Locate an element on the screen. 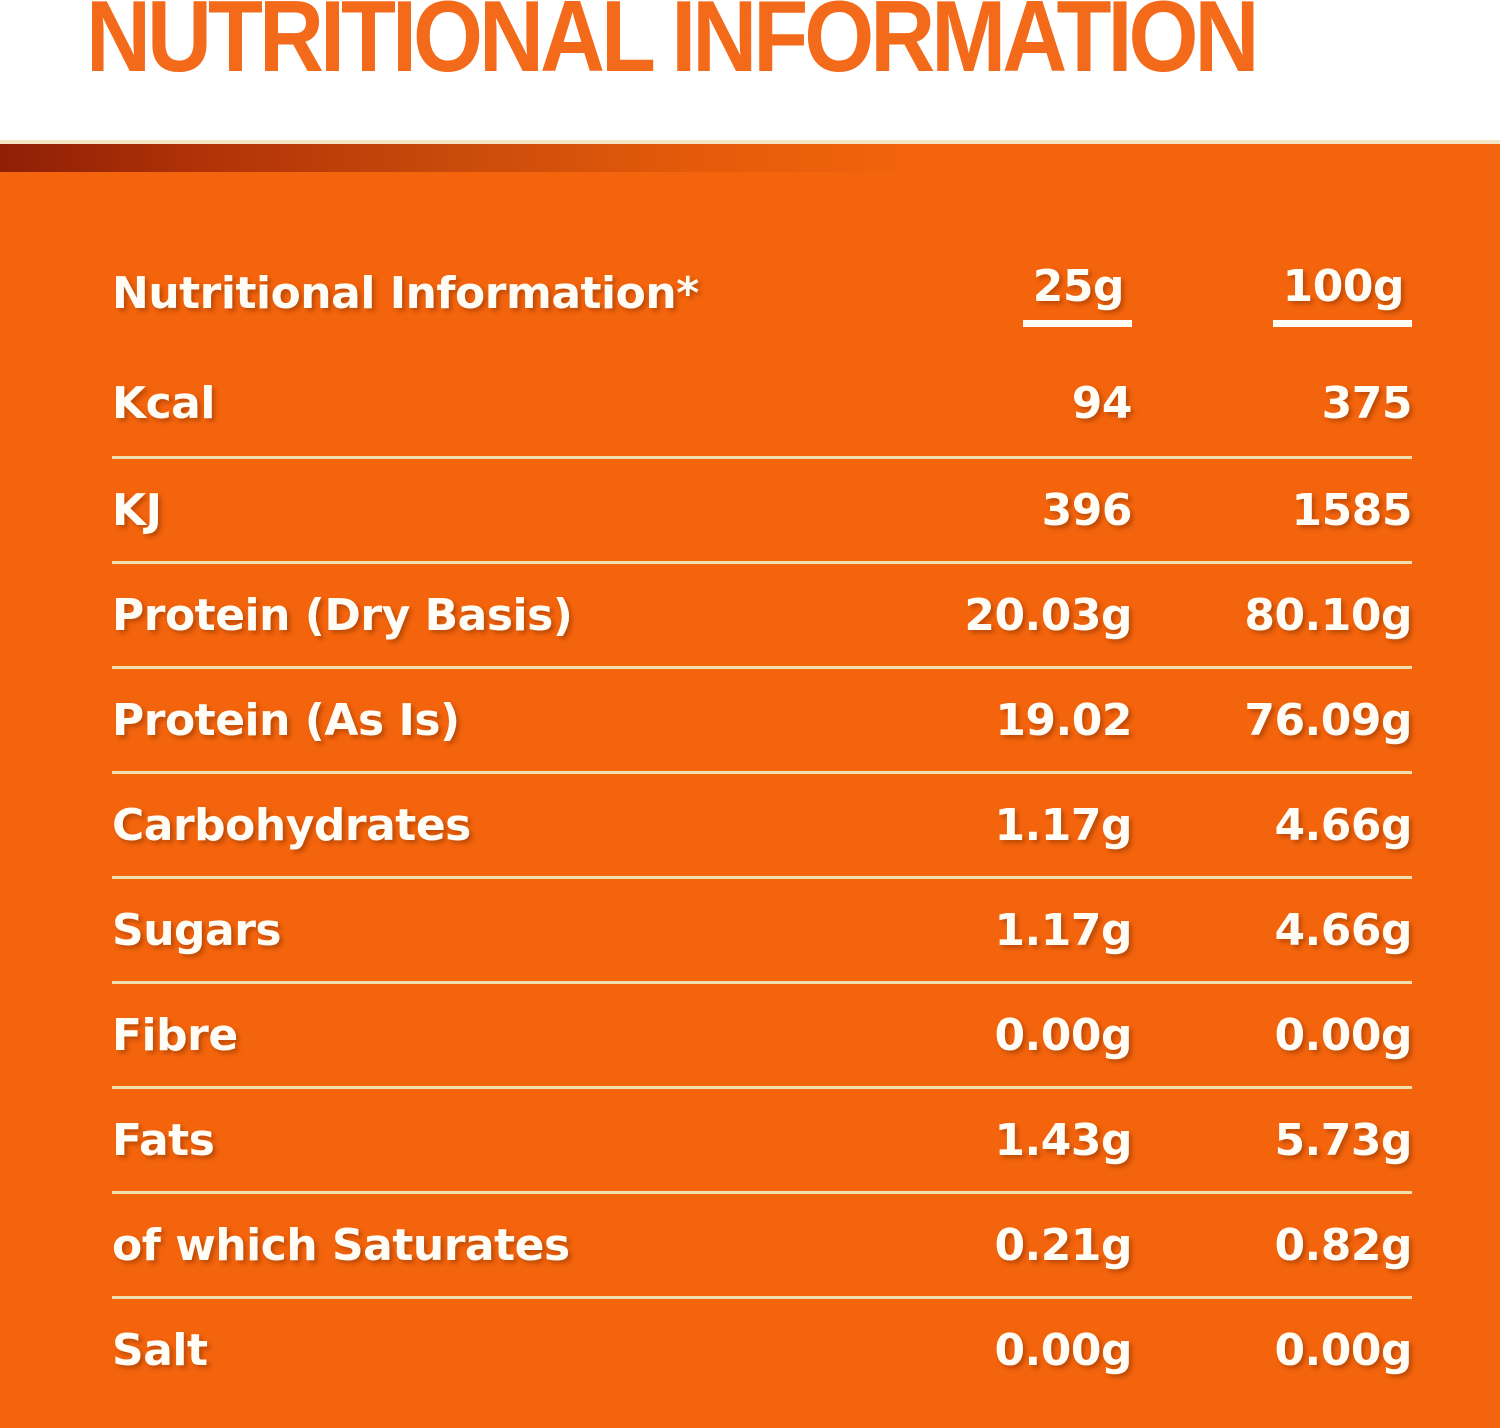  divider-line is located at coordinates (750, 142).